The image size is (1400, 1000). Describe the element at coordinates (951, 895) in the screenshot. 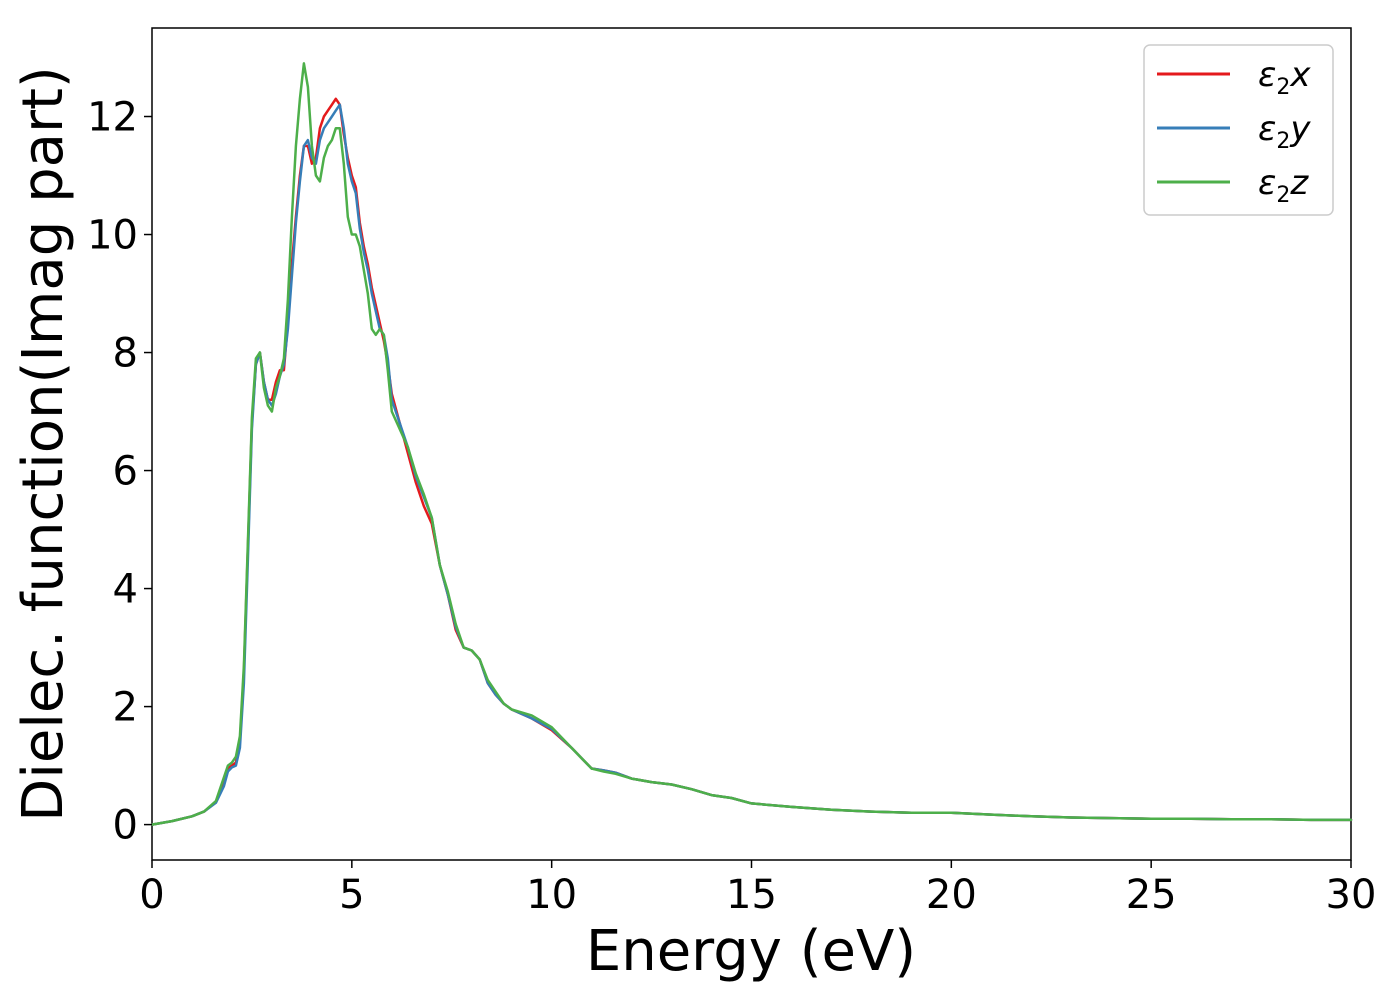

I see `x-tick-label: 20` at that location.